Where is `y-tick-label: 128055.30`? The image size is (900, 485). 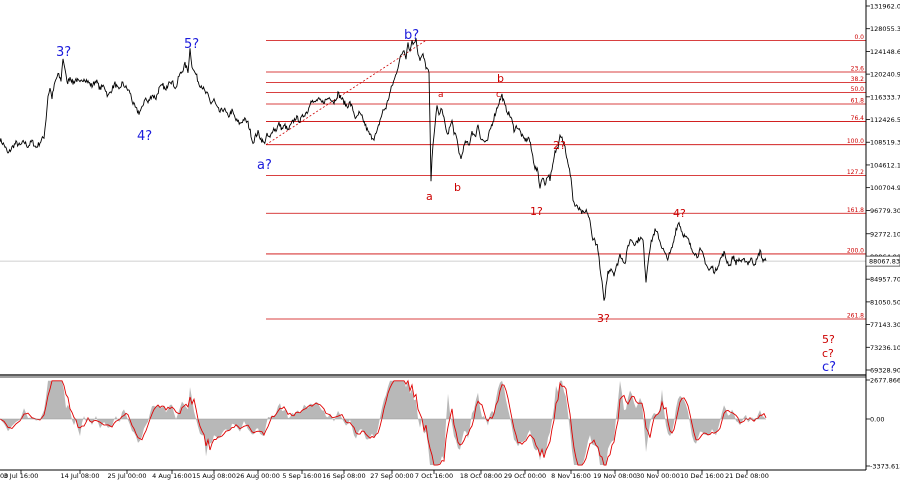 y-tick-label: 128055.30 is located at coordinates (885, 29).